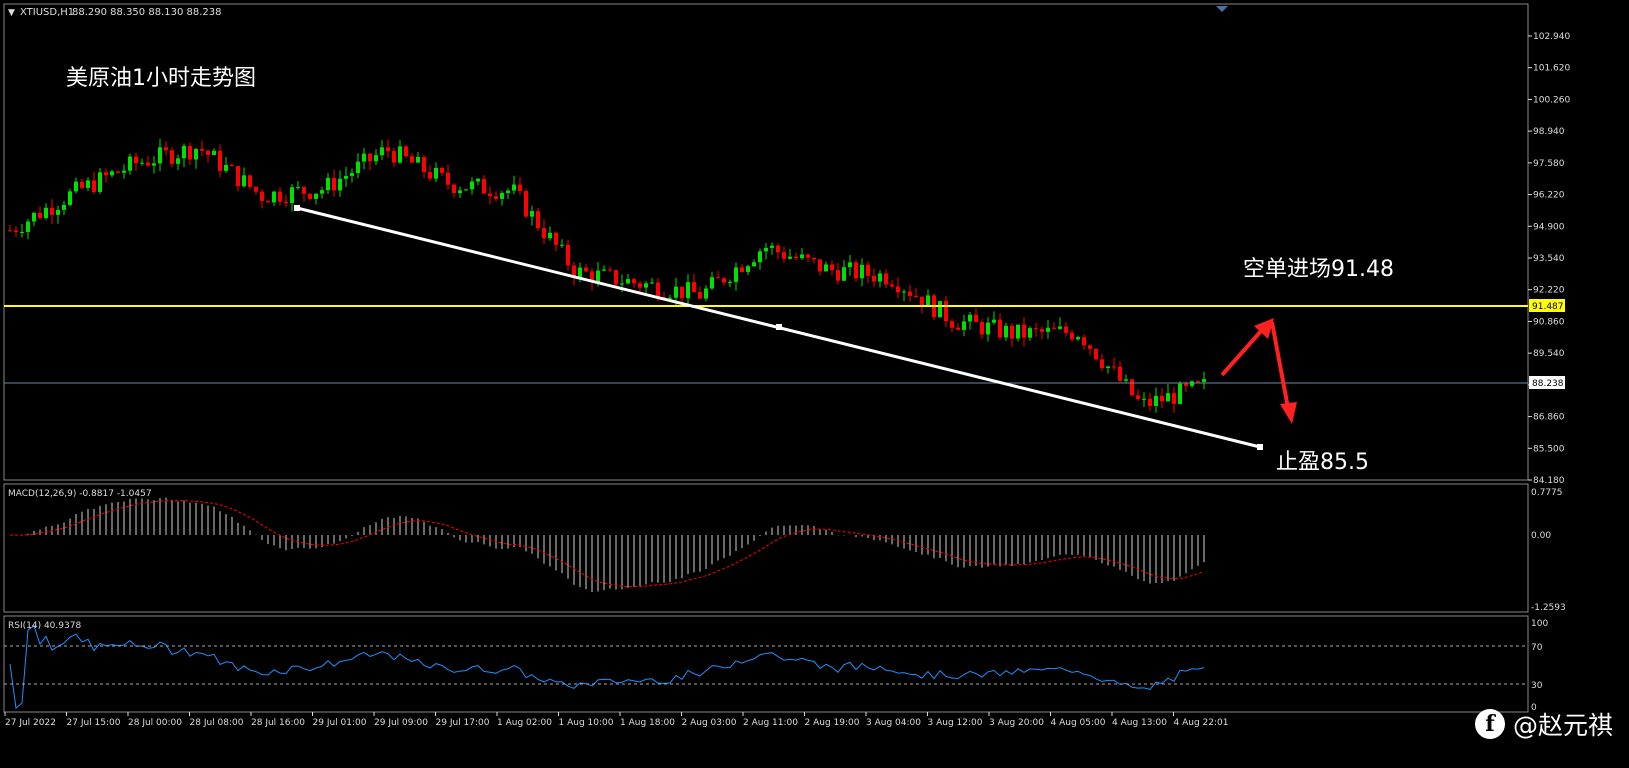  I want to click on price-tick-label: 92.220, so click(1549, 291).